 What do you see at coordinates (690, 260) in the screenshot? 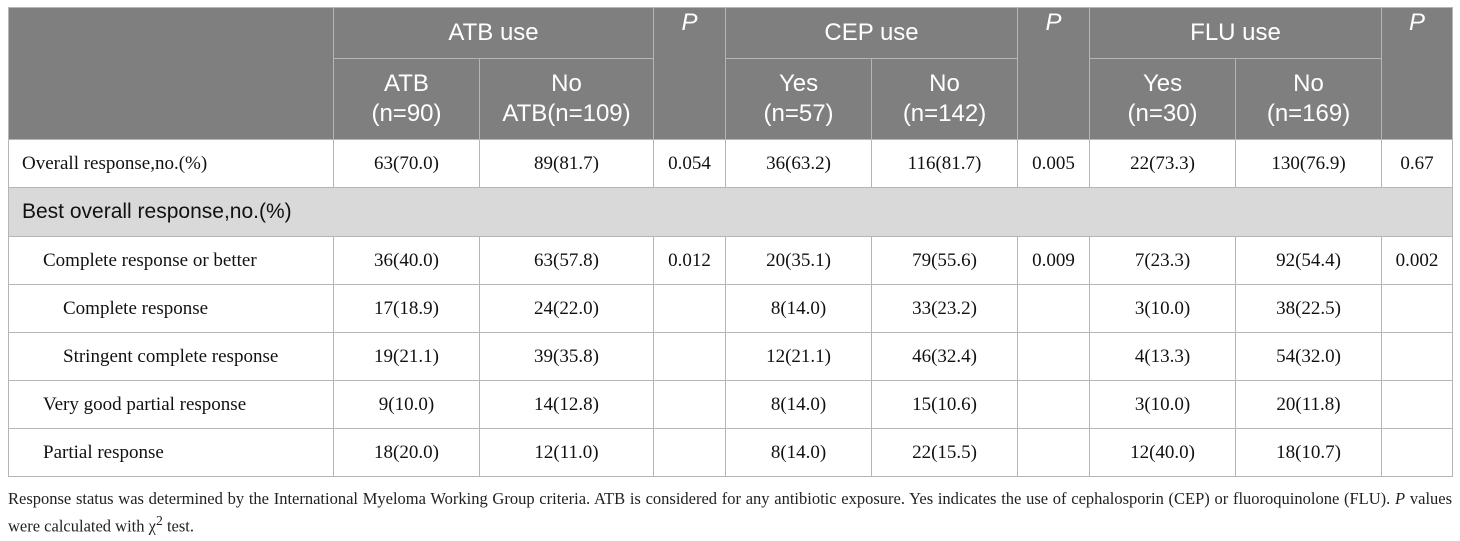
I see `p-value-cell: 0.012` at bounding box center [690, 260].